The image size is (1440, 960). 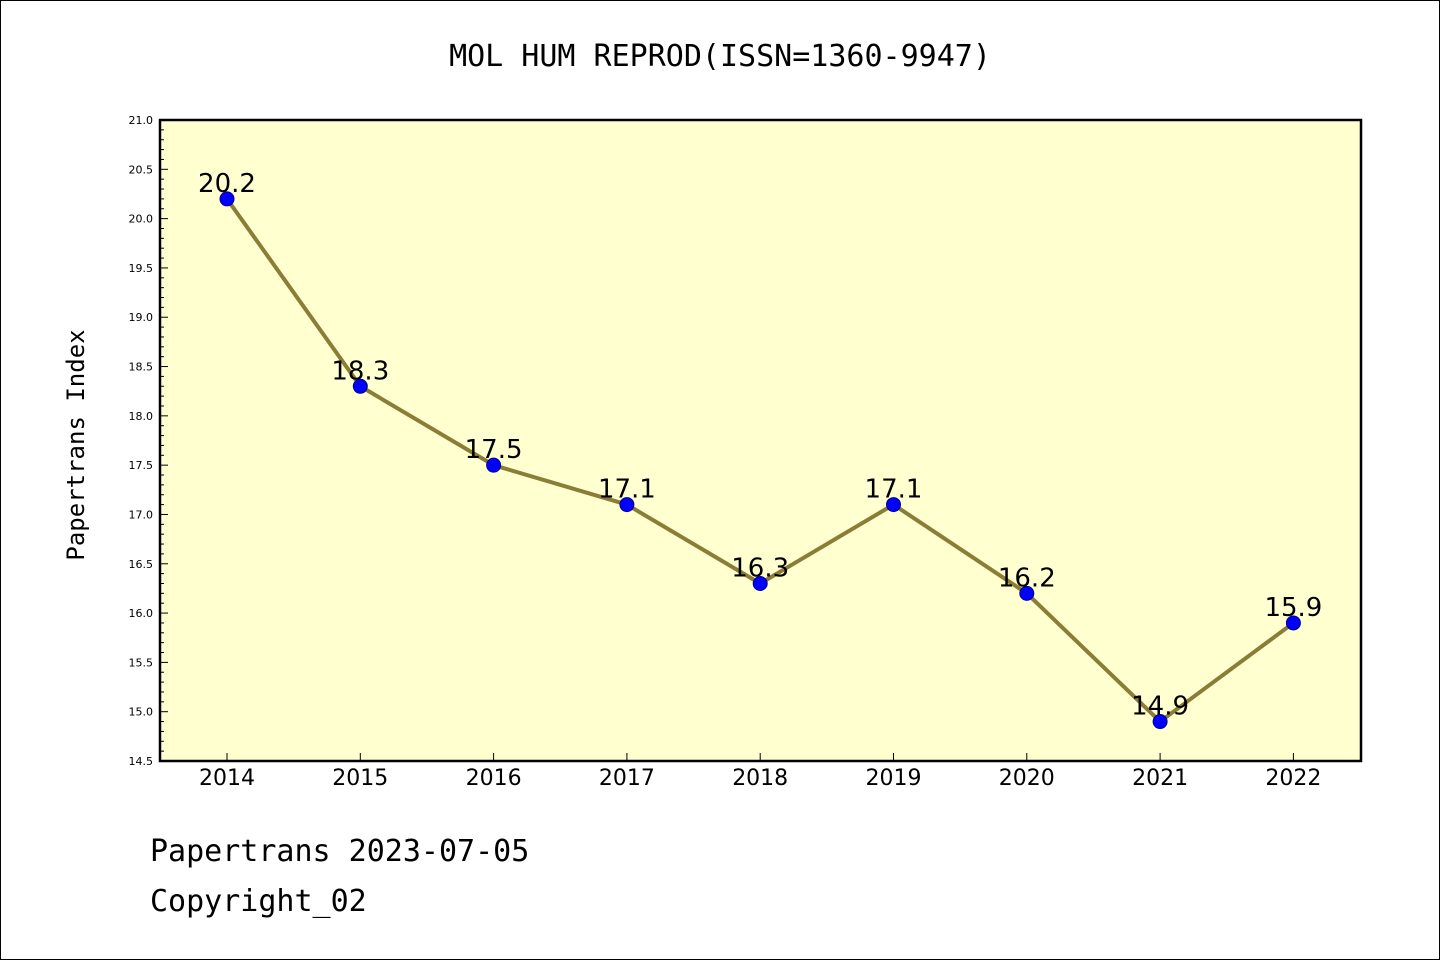 What do you see at coordinates (141, 317) in the screenshot?
I see `y-tick-label: 19.0` at bounding box center [141, 317].